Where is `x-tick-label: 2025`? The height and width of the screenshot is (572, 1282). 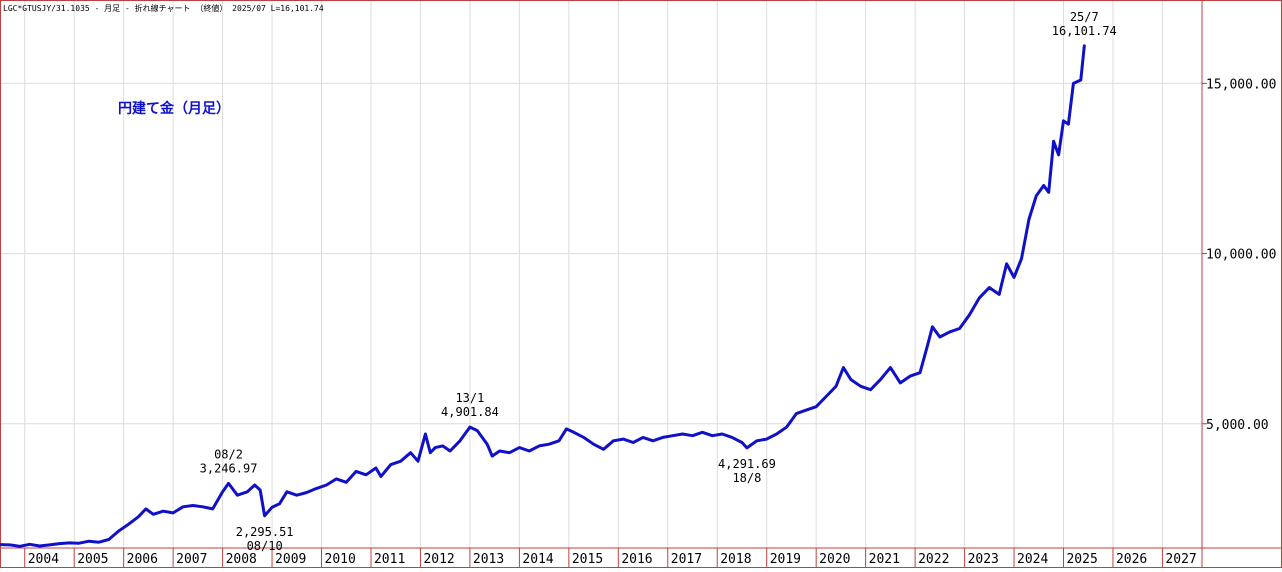 x-tick-label: 2025 is located at coordinates (1081, 559).